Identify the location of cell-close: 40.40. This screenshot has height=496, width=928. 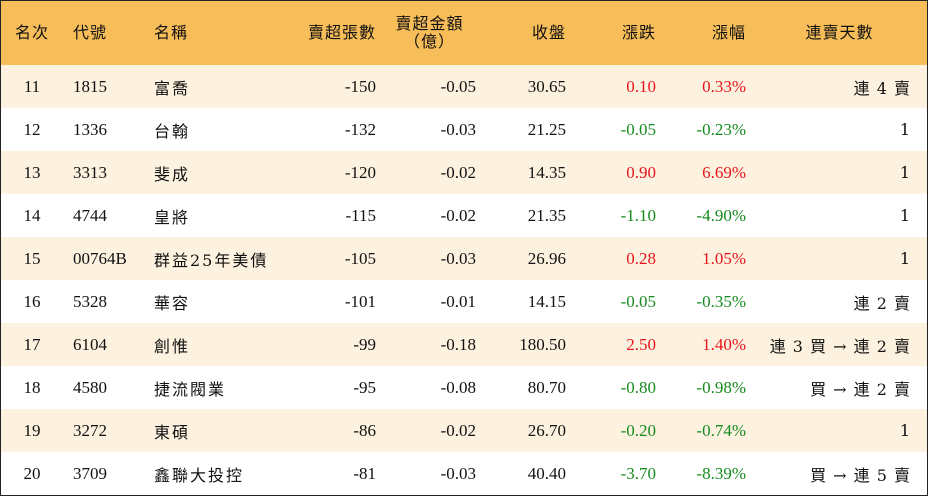
(546, 473).